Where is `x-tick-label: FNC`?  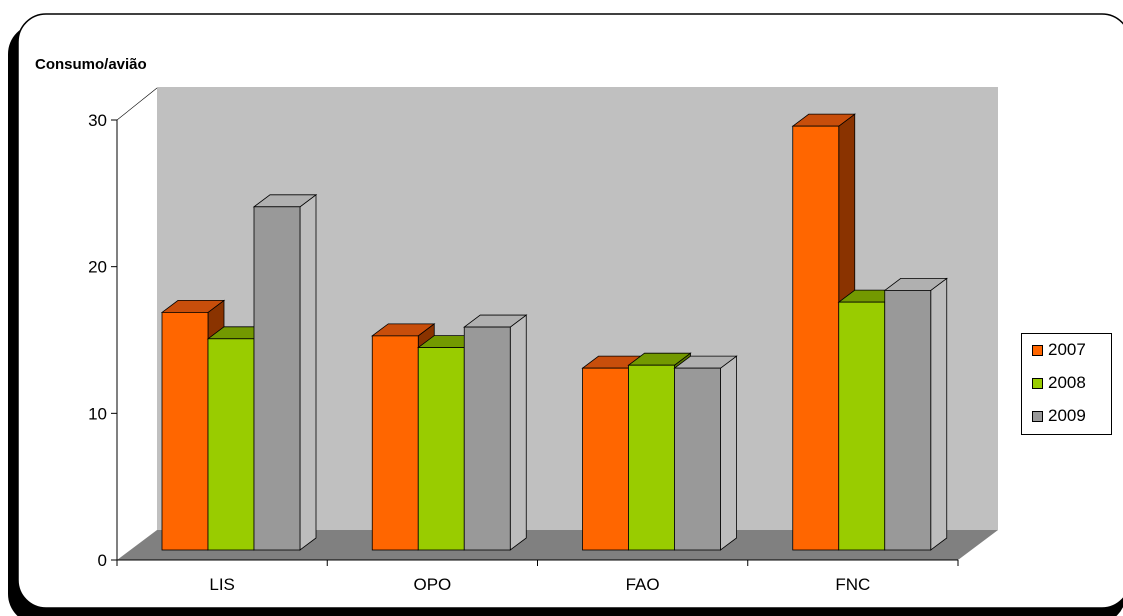 x-tick-label: FNC is located at coordinates (852, 584).